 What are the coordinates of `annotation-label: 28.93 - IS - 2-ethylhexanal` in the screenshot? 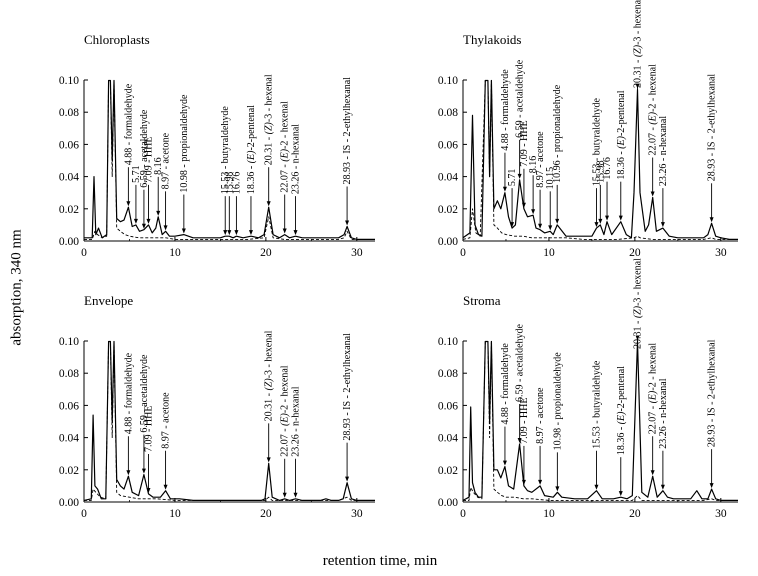 It's located at (712, 393).